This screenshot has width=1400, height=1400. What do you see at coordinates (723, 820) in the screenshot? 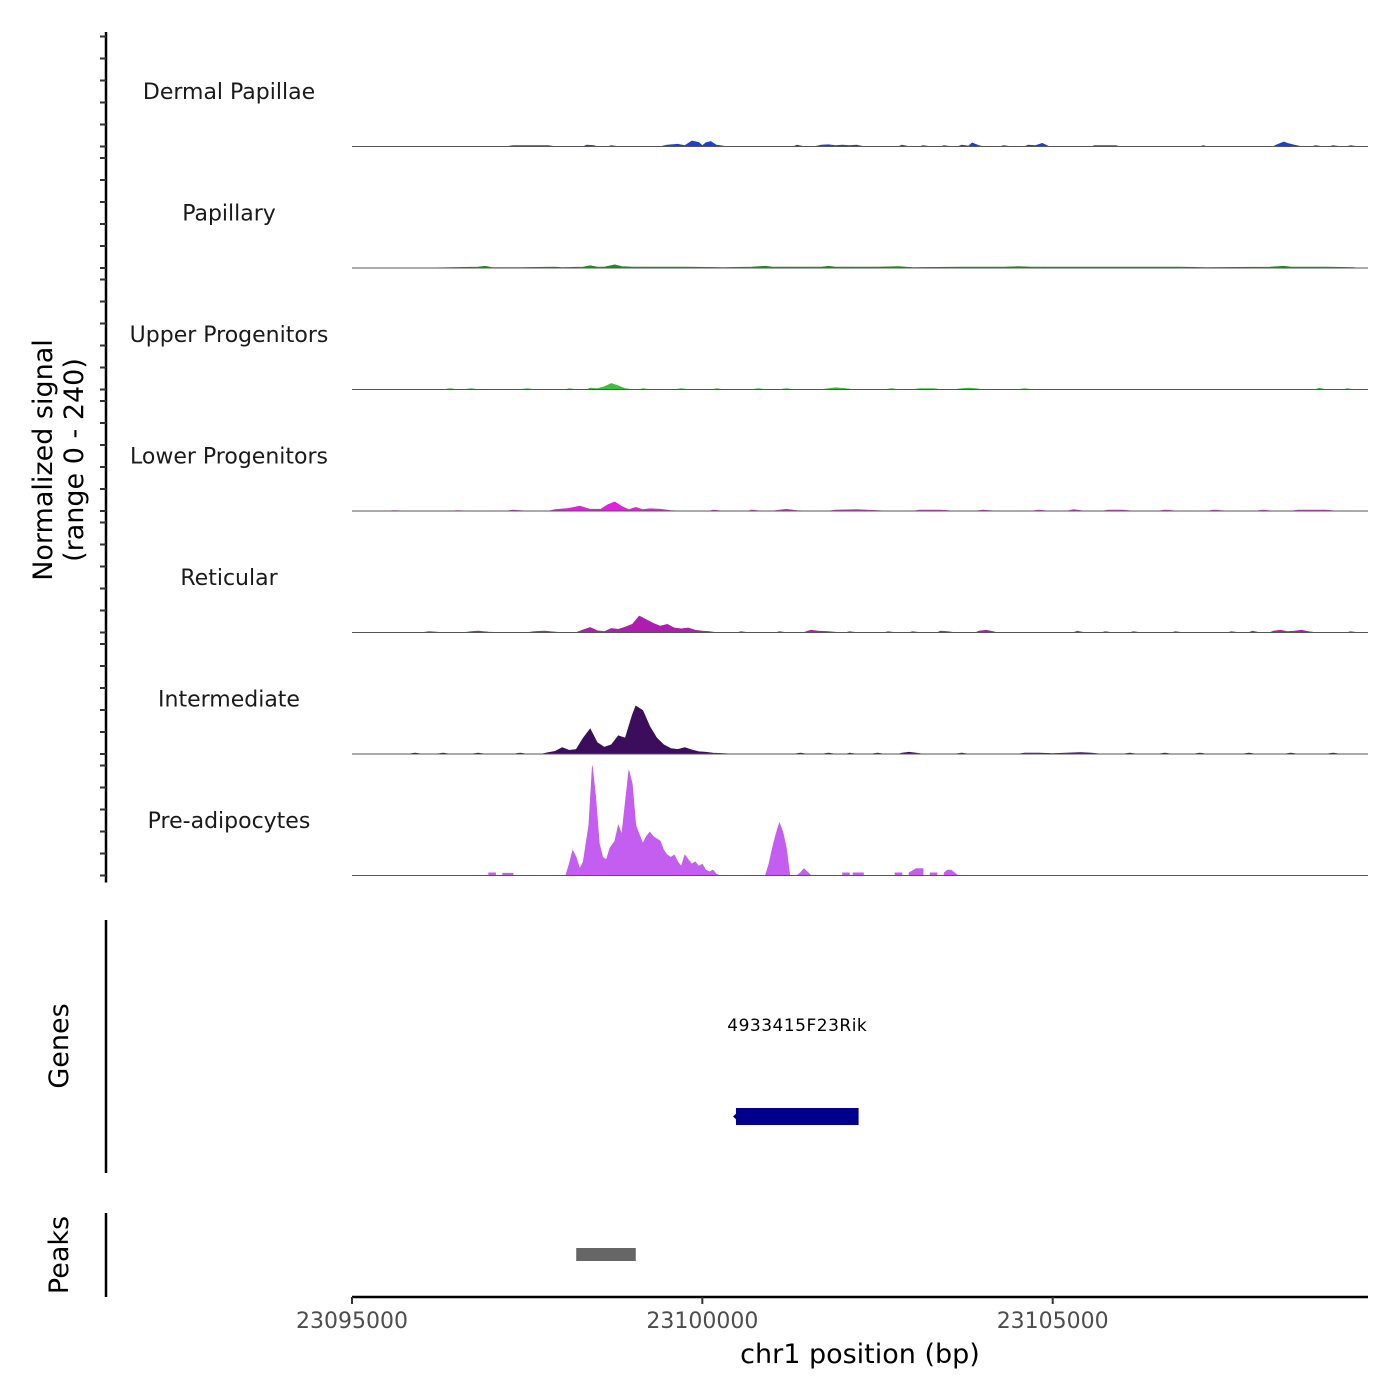
I see `coverage-area-pre-adipocytes` at bounding box center [723, 820].